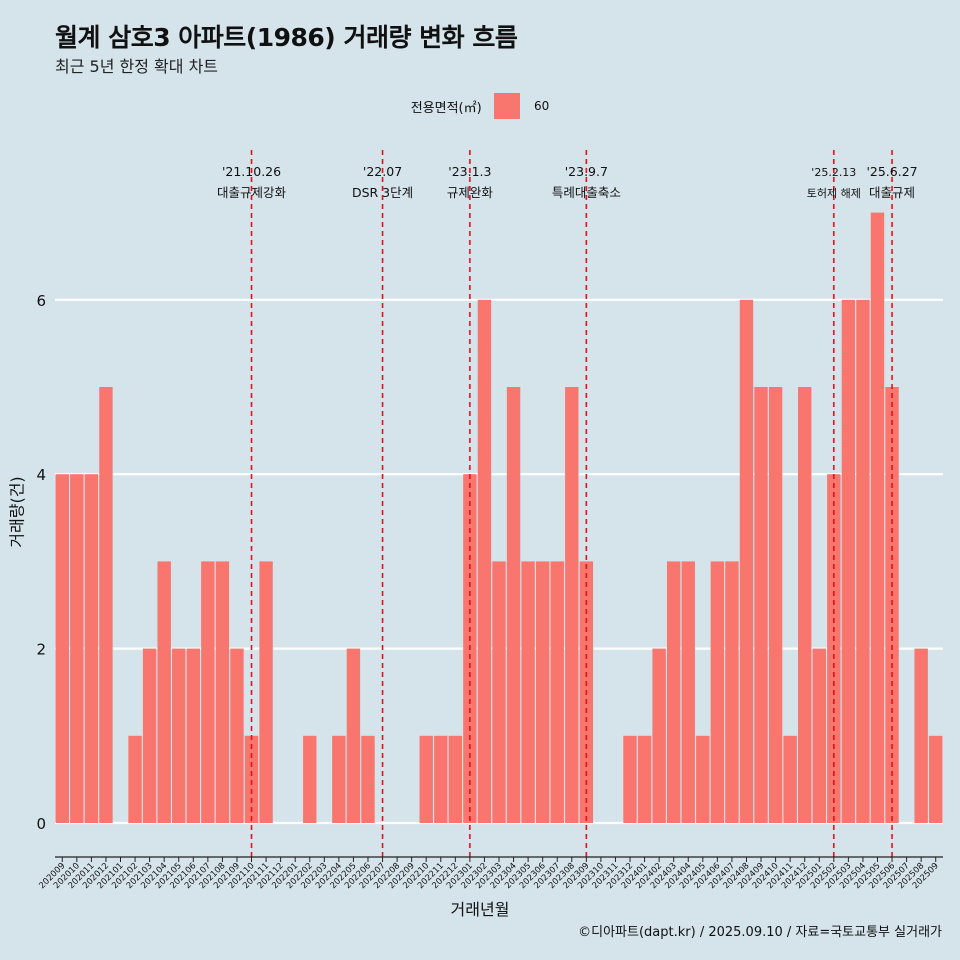 Image resolution: width=960 pixels, height=960 pixels. What do you see at coordinates (286, 37) in the screenshot?
I see `chart-title: 월계 삼호3 아파트(1986) 거래량 변화 흐름` at bounding box center [286, 37].